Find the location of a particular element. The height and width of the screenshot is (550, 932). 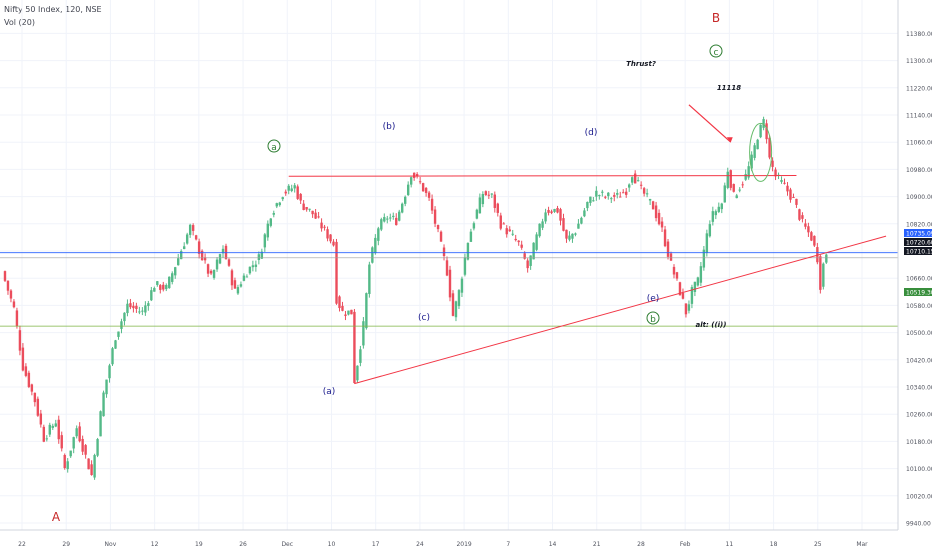

price-badge-value: 10519.30 is located at coordinates (919, 293).